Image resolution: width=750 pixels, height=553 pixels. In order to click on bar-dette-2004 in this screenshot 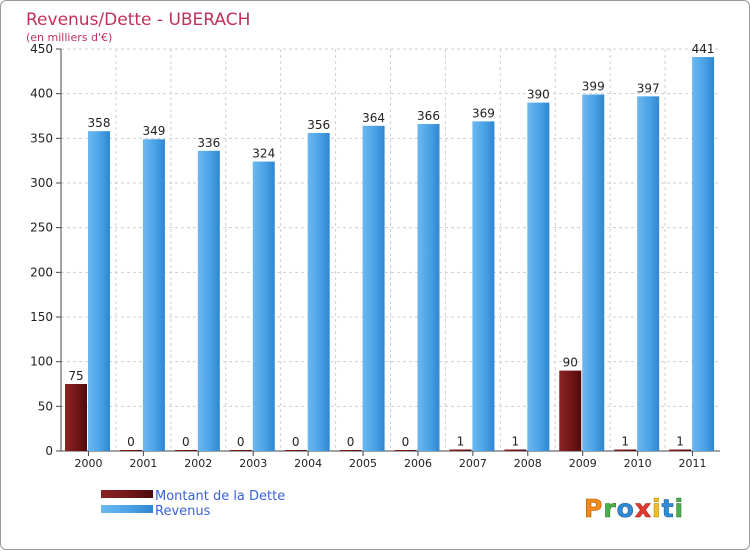, I will do `click(295, 450)`.